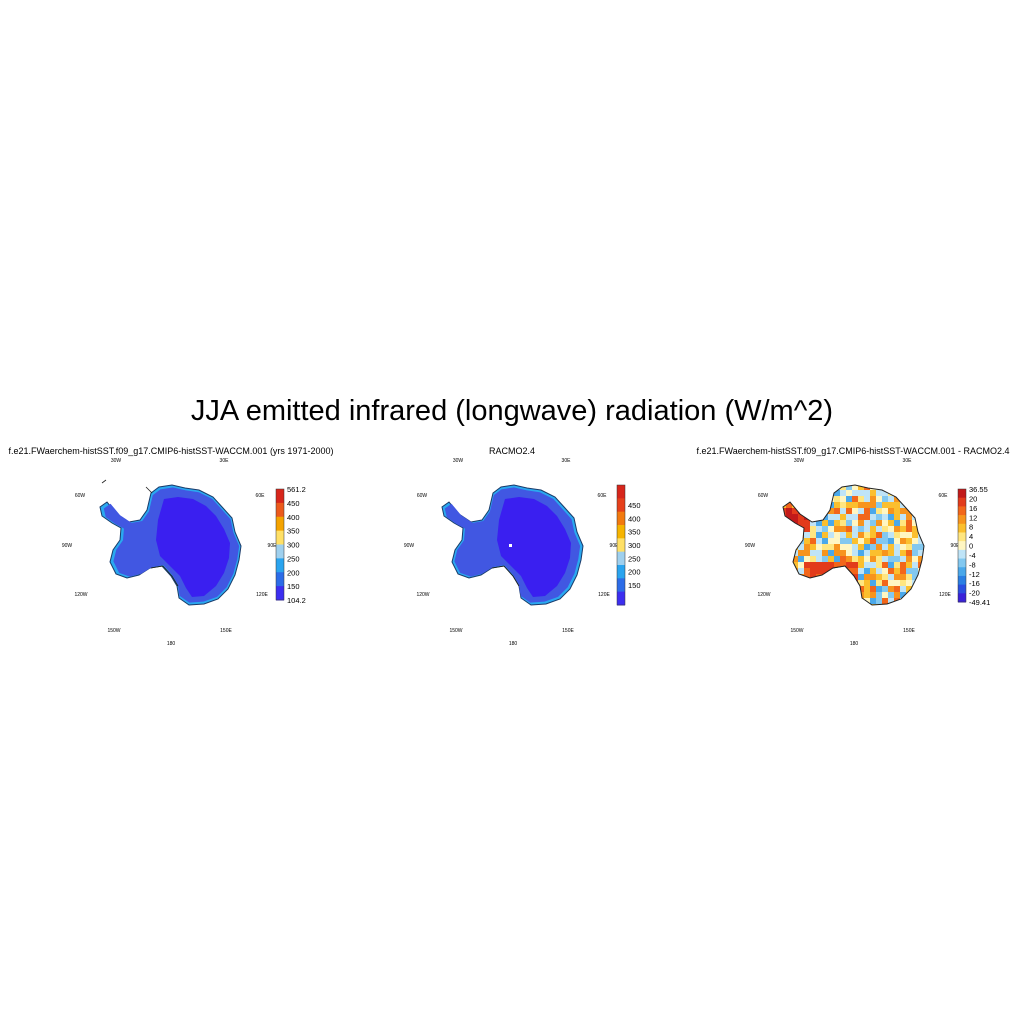  What do you see at coordinates (127, 486) in the screenshot?
I see `coastline-detail` at bounding box center [127, 486].